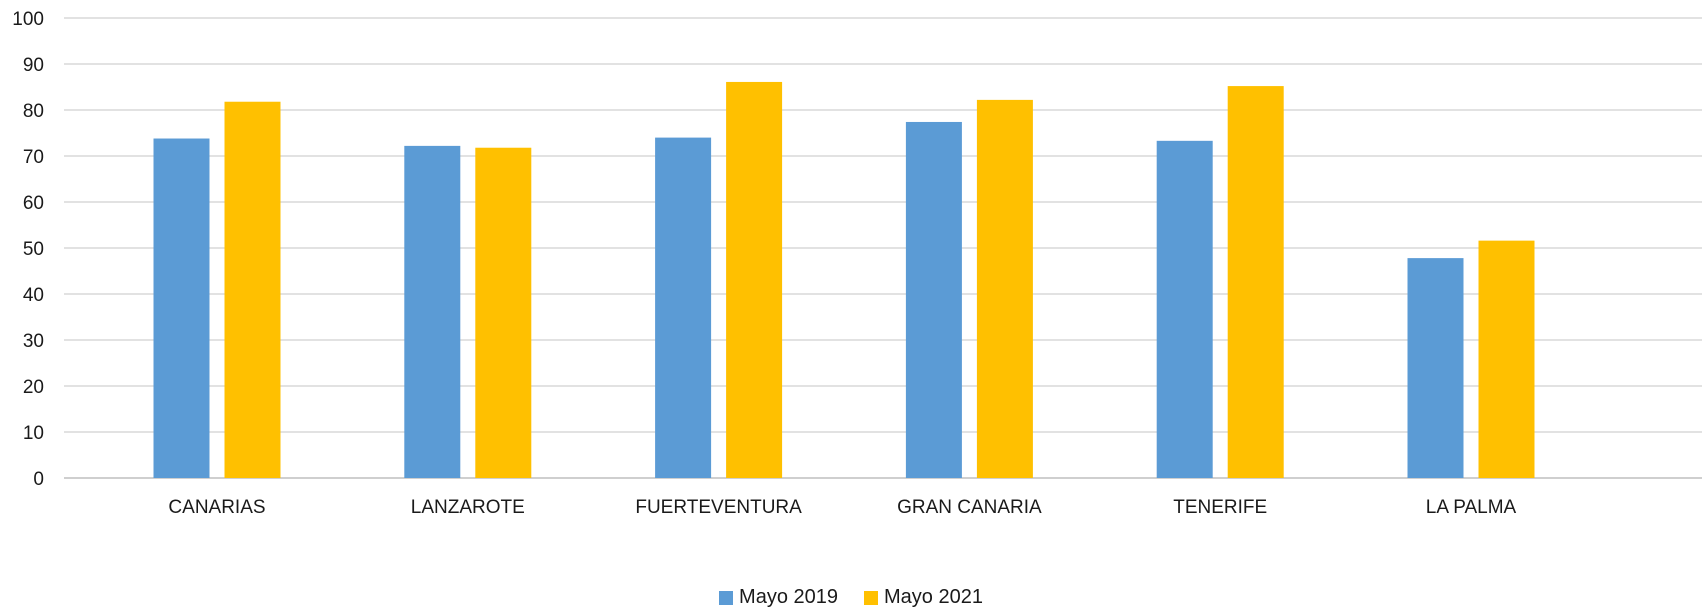 The image size is (1702, 614). What do you see at coordinates (33, 341) in the screenshot?
I see `y-tick-label: 30` at bounding box center [33, 341].